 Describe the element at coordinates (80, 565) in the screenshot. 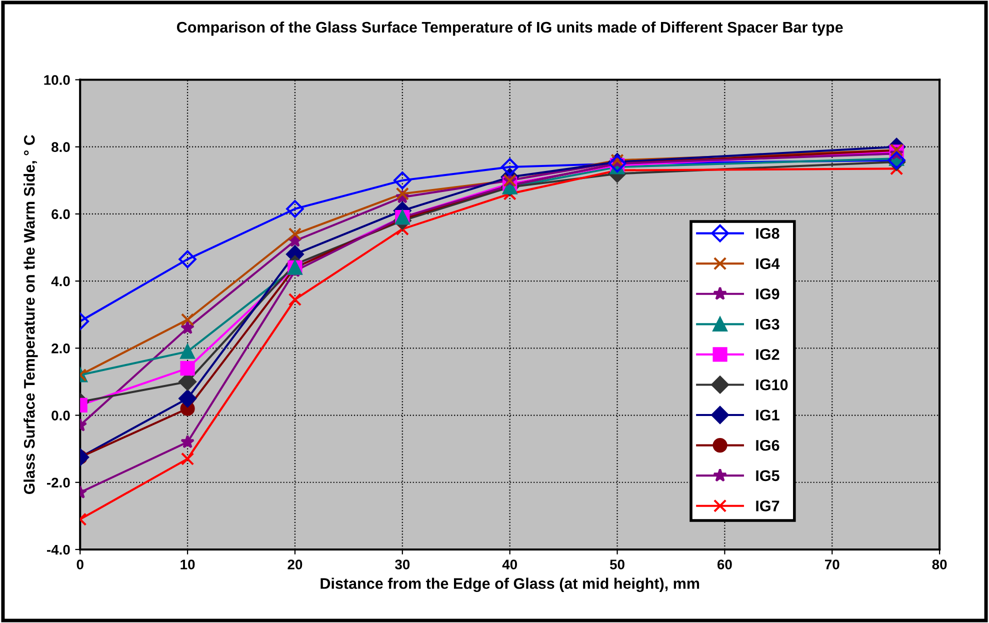

I see `x-tick-label: 0` at that location.